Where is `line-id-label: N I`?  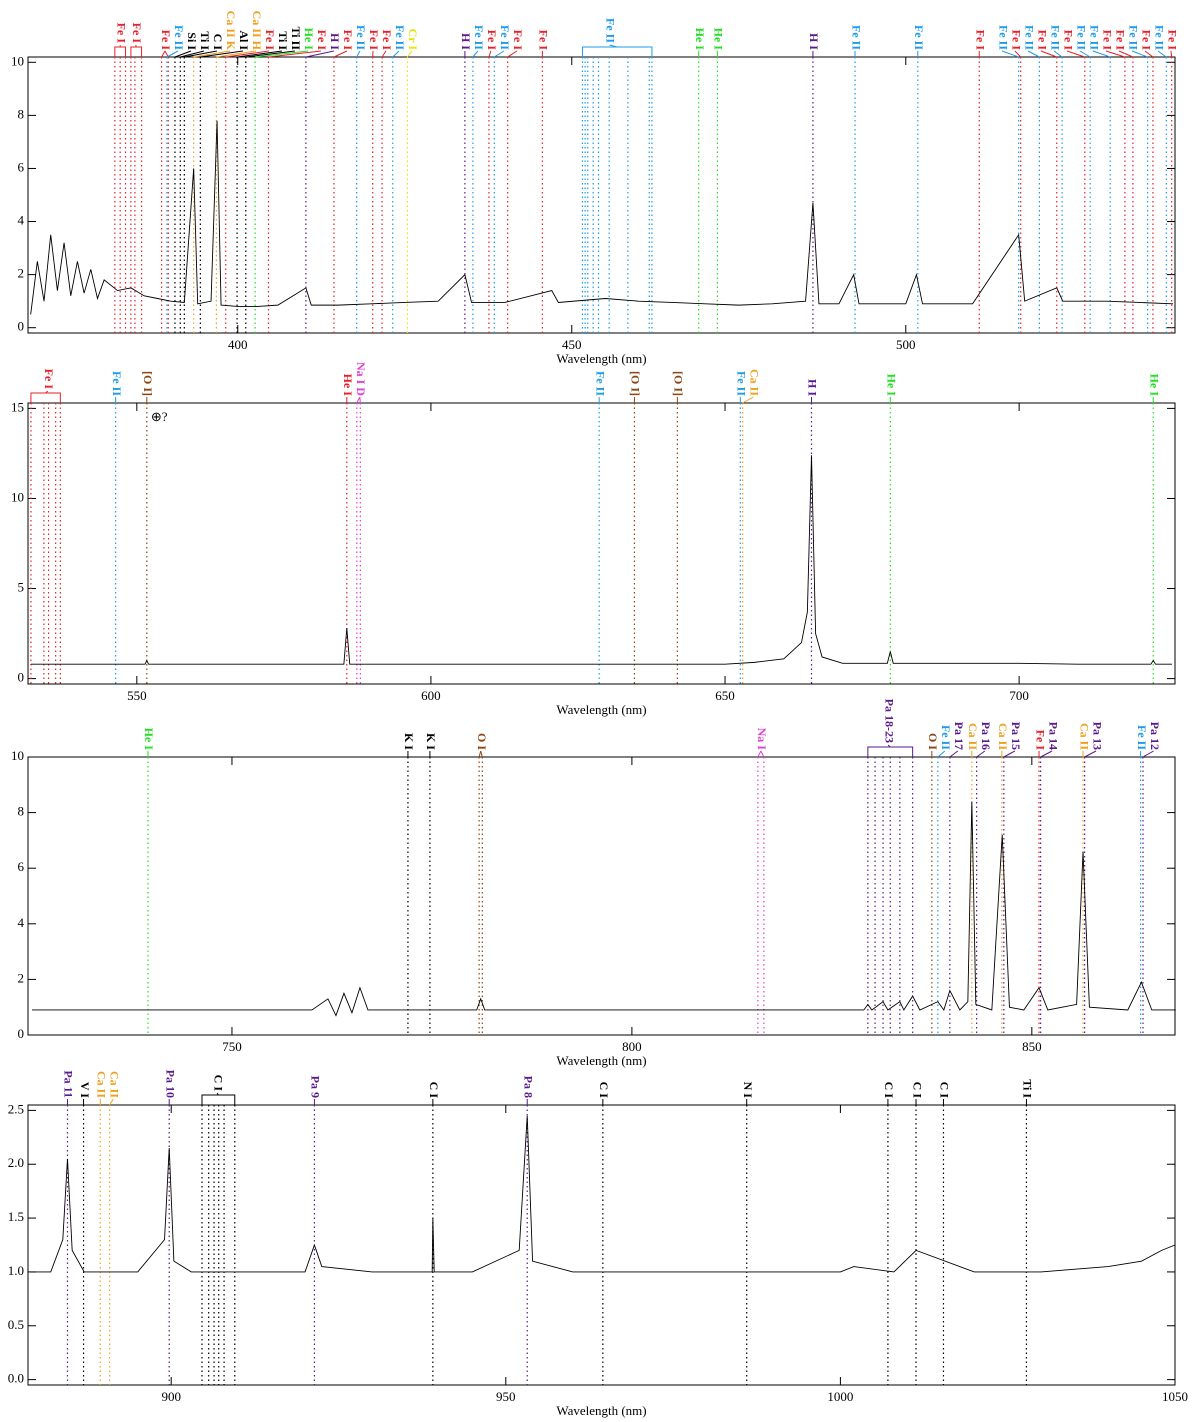
line-id-label: N I is located at coordinates (748, 1090).